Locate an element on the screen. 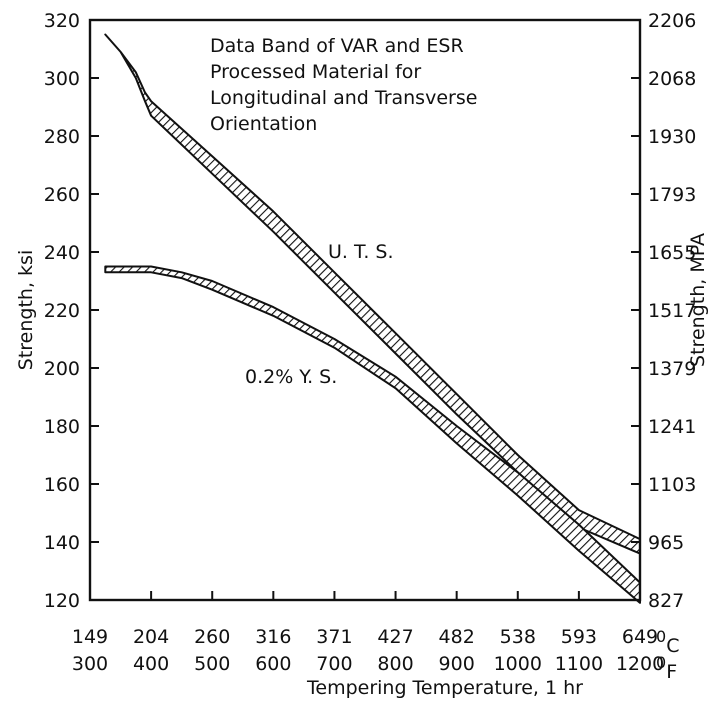 This screenshot has height=704, width=718. x-tick-label-c: 149 is located at coordinates (90, 637).